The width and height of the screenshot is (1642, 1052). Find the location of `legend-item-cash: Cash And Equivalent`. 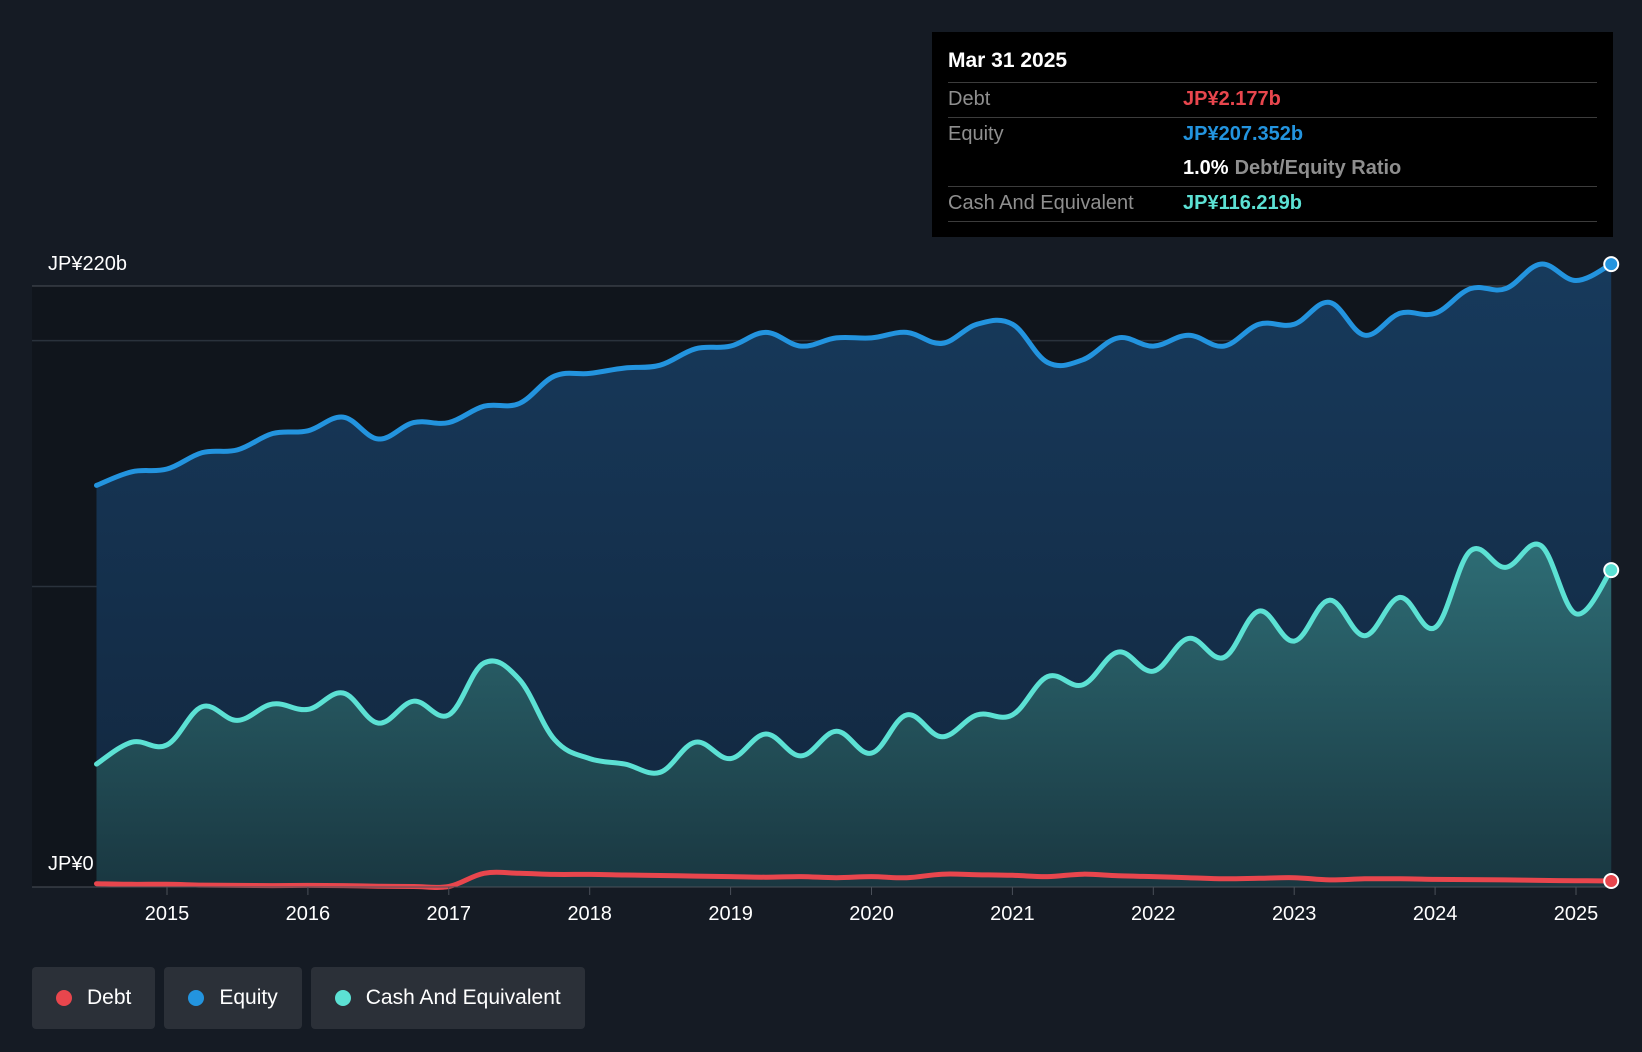

legend-item-cash: Cash And Equivalent is located at coordinates (447, 998).